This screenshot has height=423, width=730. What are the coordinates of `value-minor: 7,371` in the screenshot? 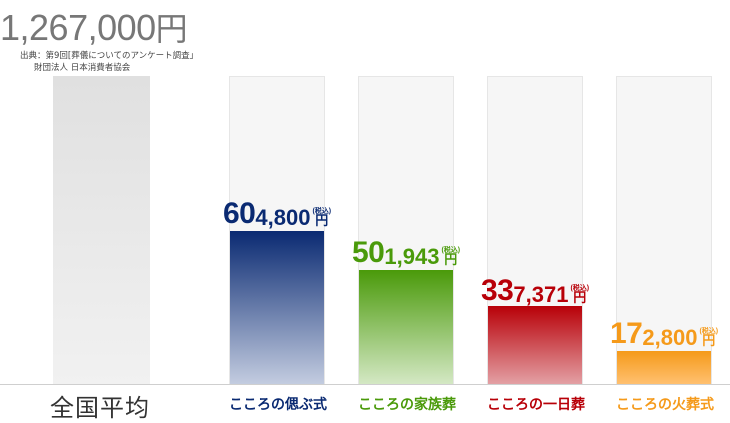 It's located at (541, 294).